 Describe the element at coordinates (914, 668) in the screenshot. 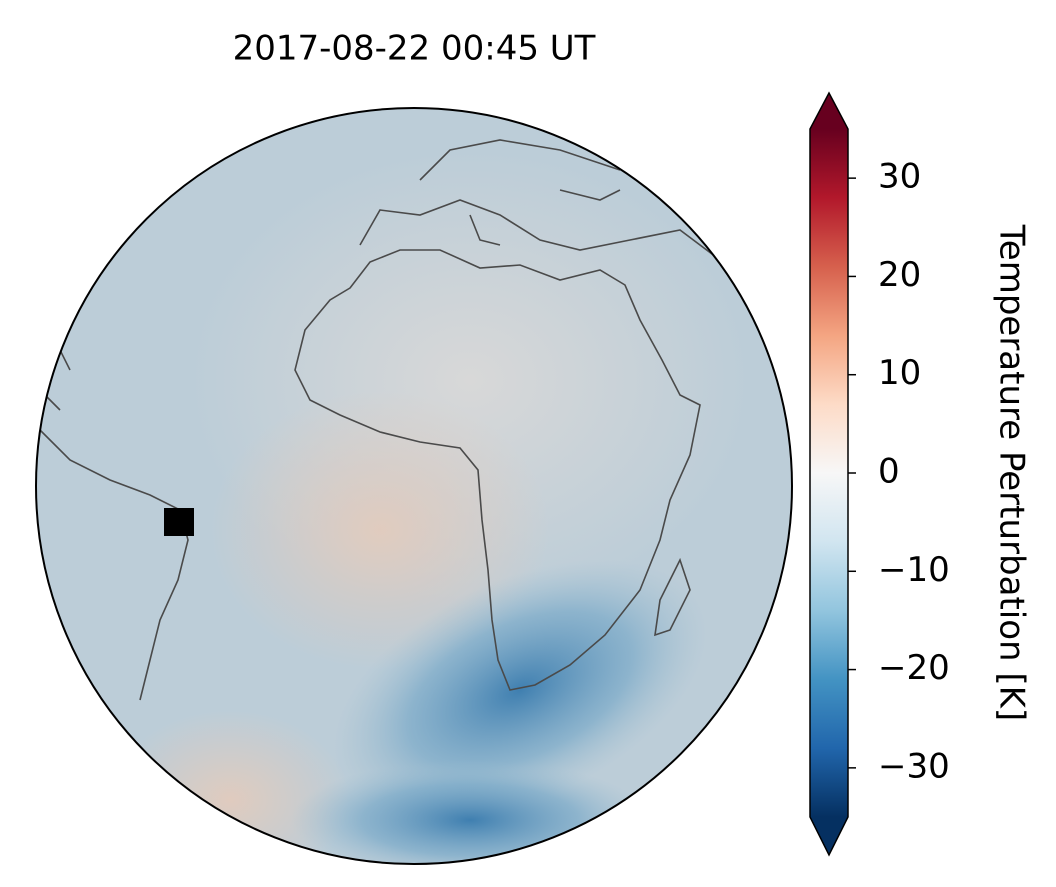

I see `colorbar-tick-label: −20` at that location.